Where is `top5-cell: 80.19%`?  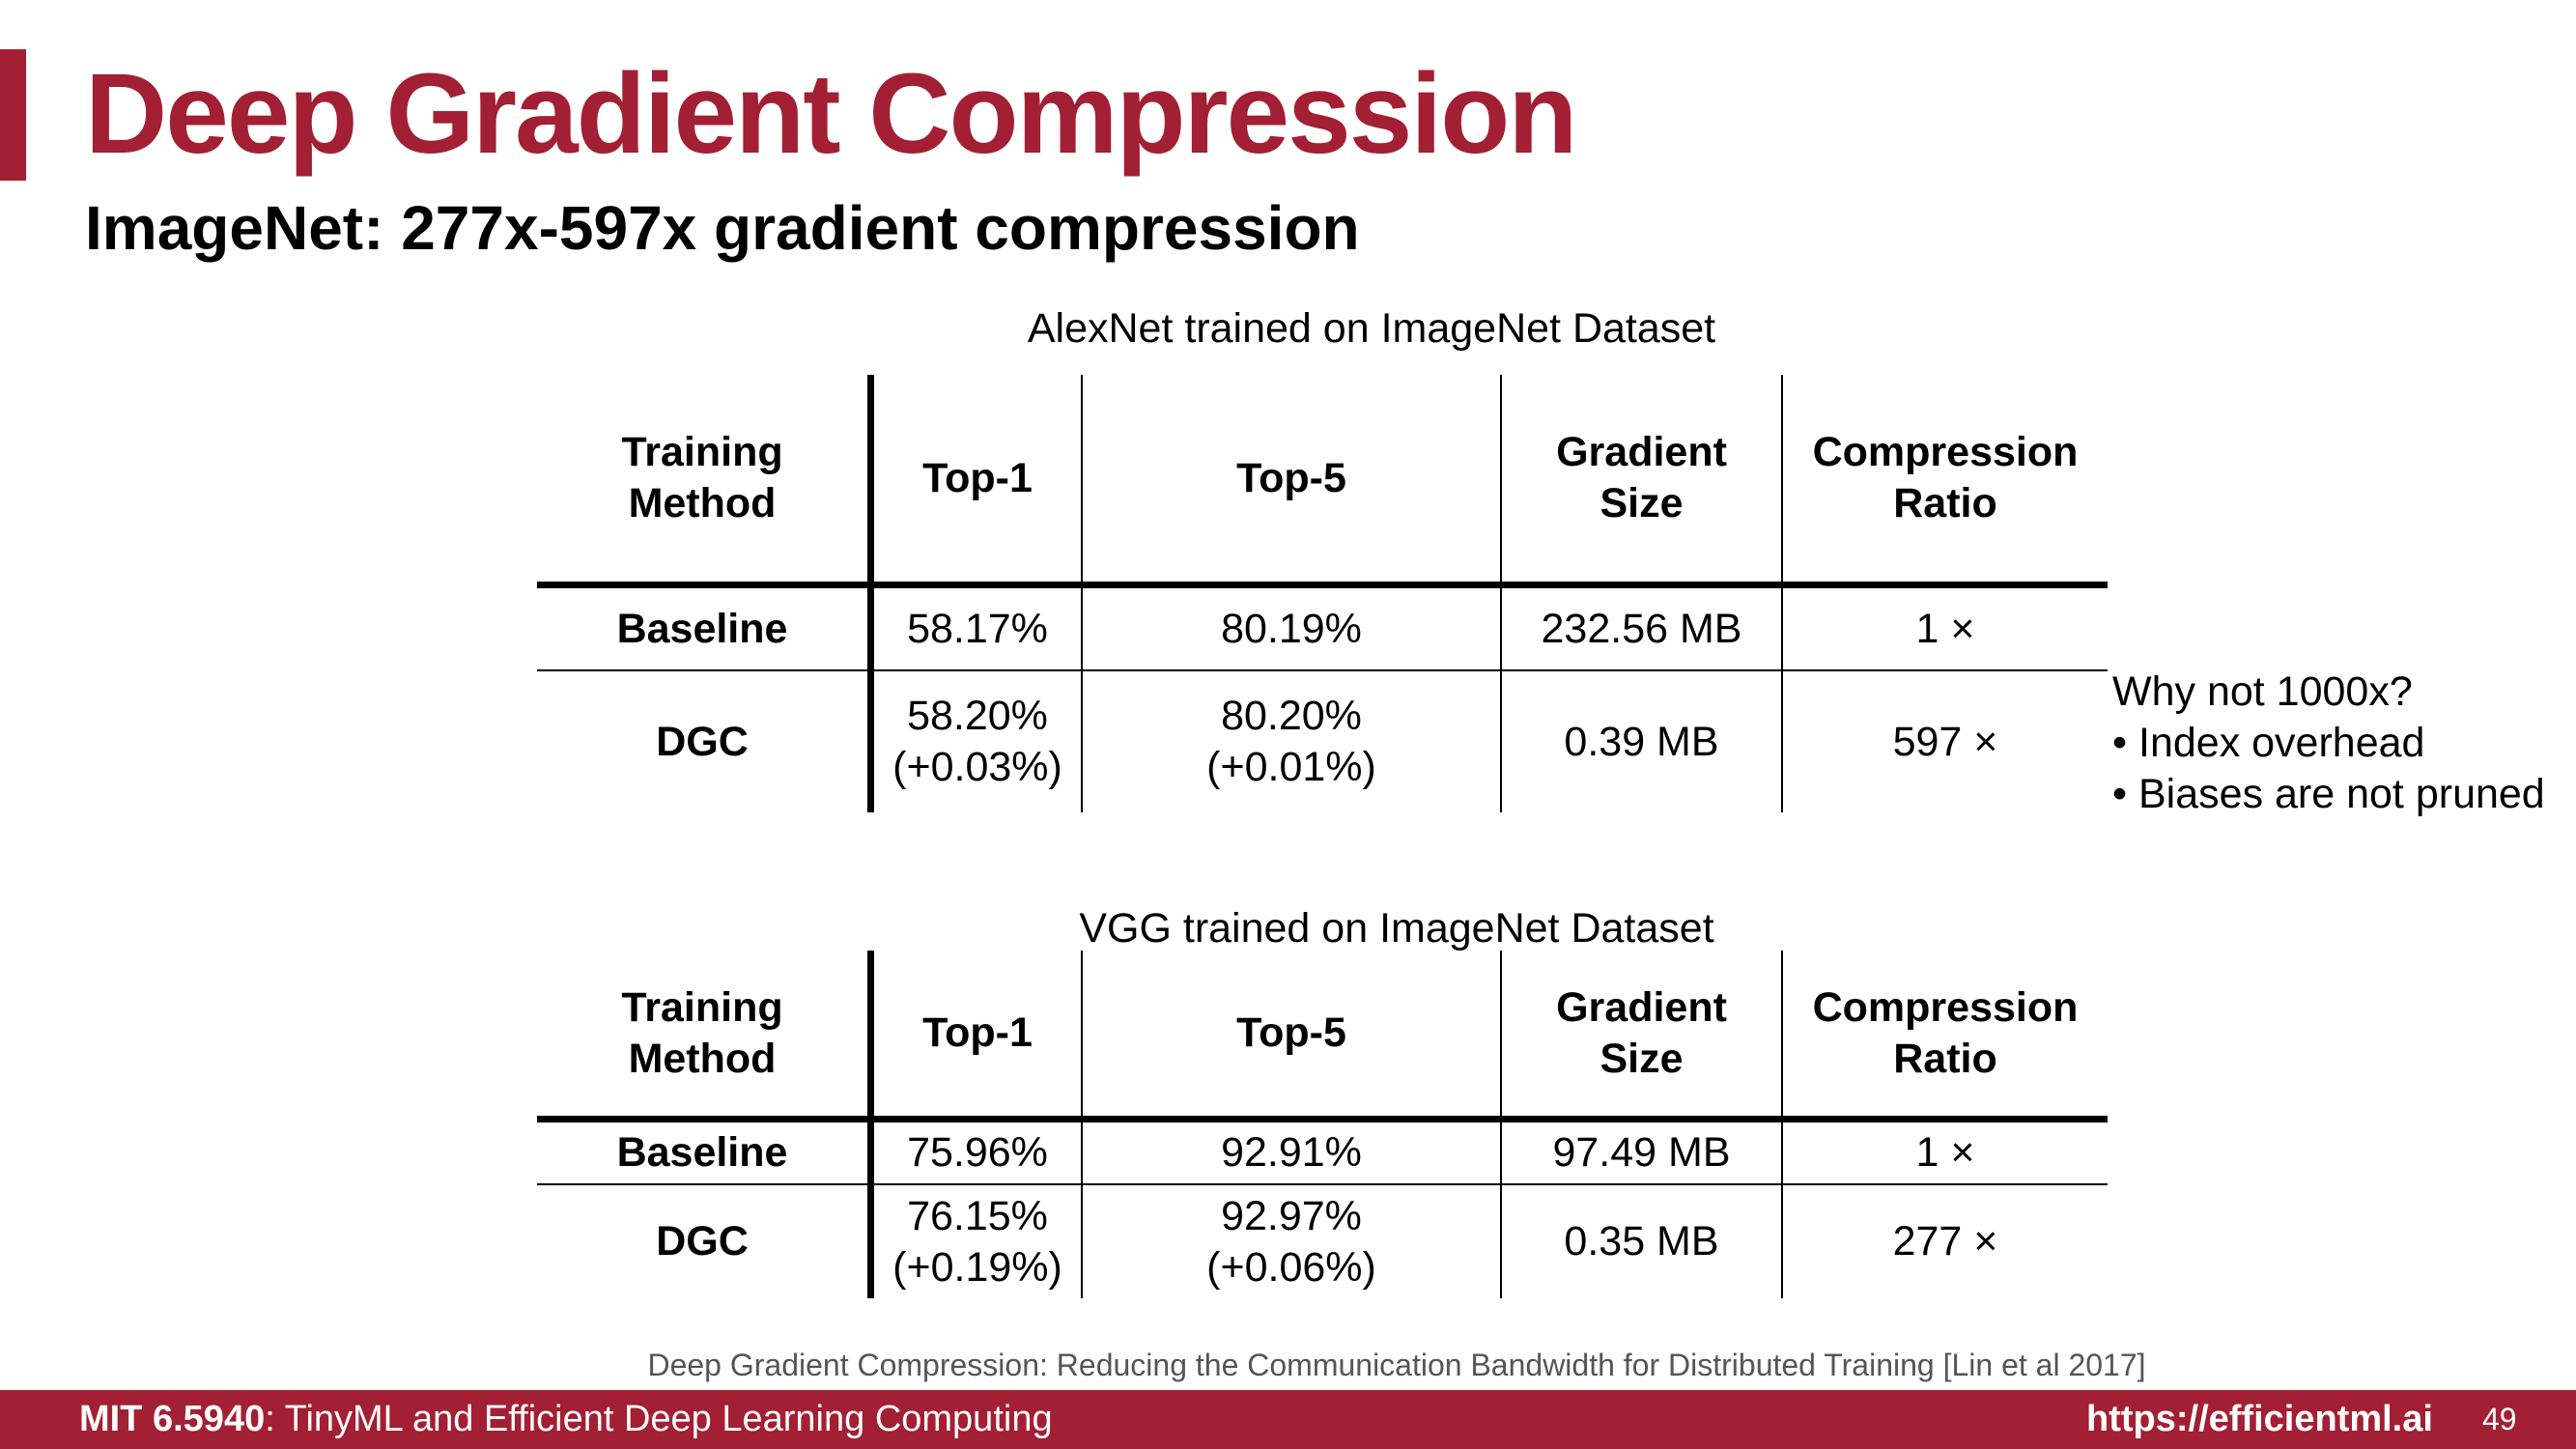 top5-cell: 80.19% is located at coordinates (1291, 627).